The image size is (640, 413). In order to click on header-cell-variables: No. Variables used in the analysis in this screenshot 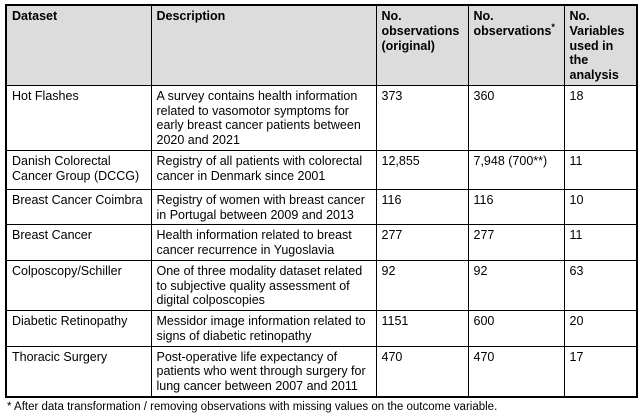, I will do `click(600, 45)`.